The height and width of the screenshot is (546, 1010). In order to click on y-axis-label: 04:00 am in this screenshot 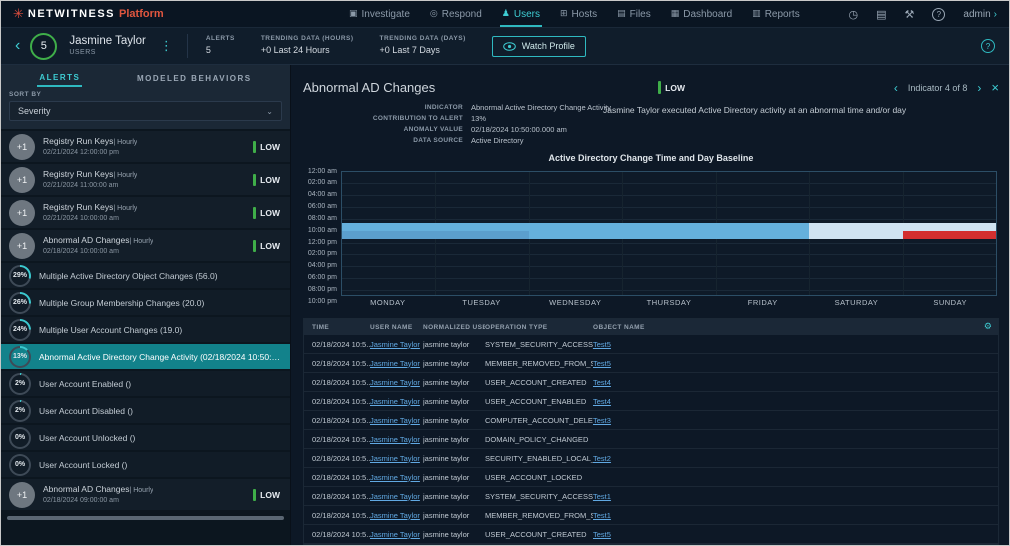, I will do `click(322, 195)`.